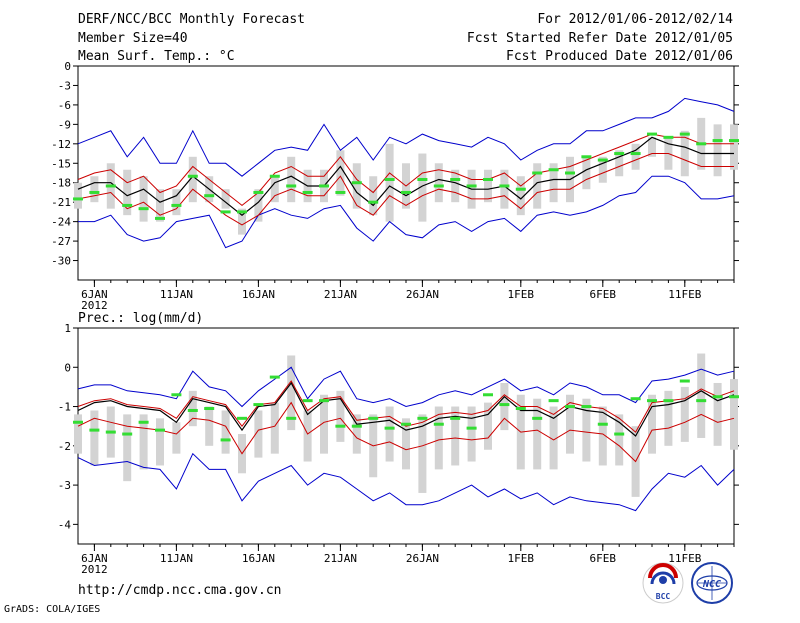 The image size is (800, 623). I want to click on source-url: http://cmdp.ncc.cma.gov.cn, so click(180, 590).